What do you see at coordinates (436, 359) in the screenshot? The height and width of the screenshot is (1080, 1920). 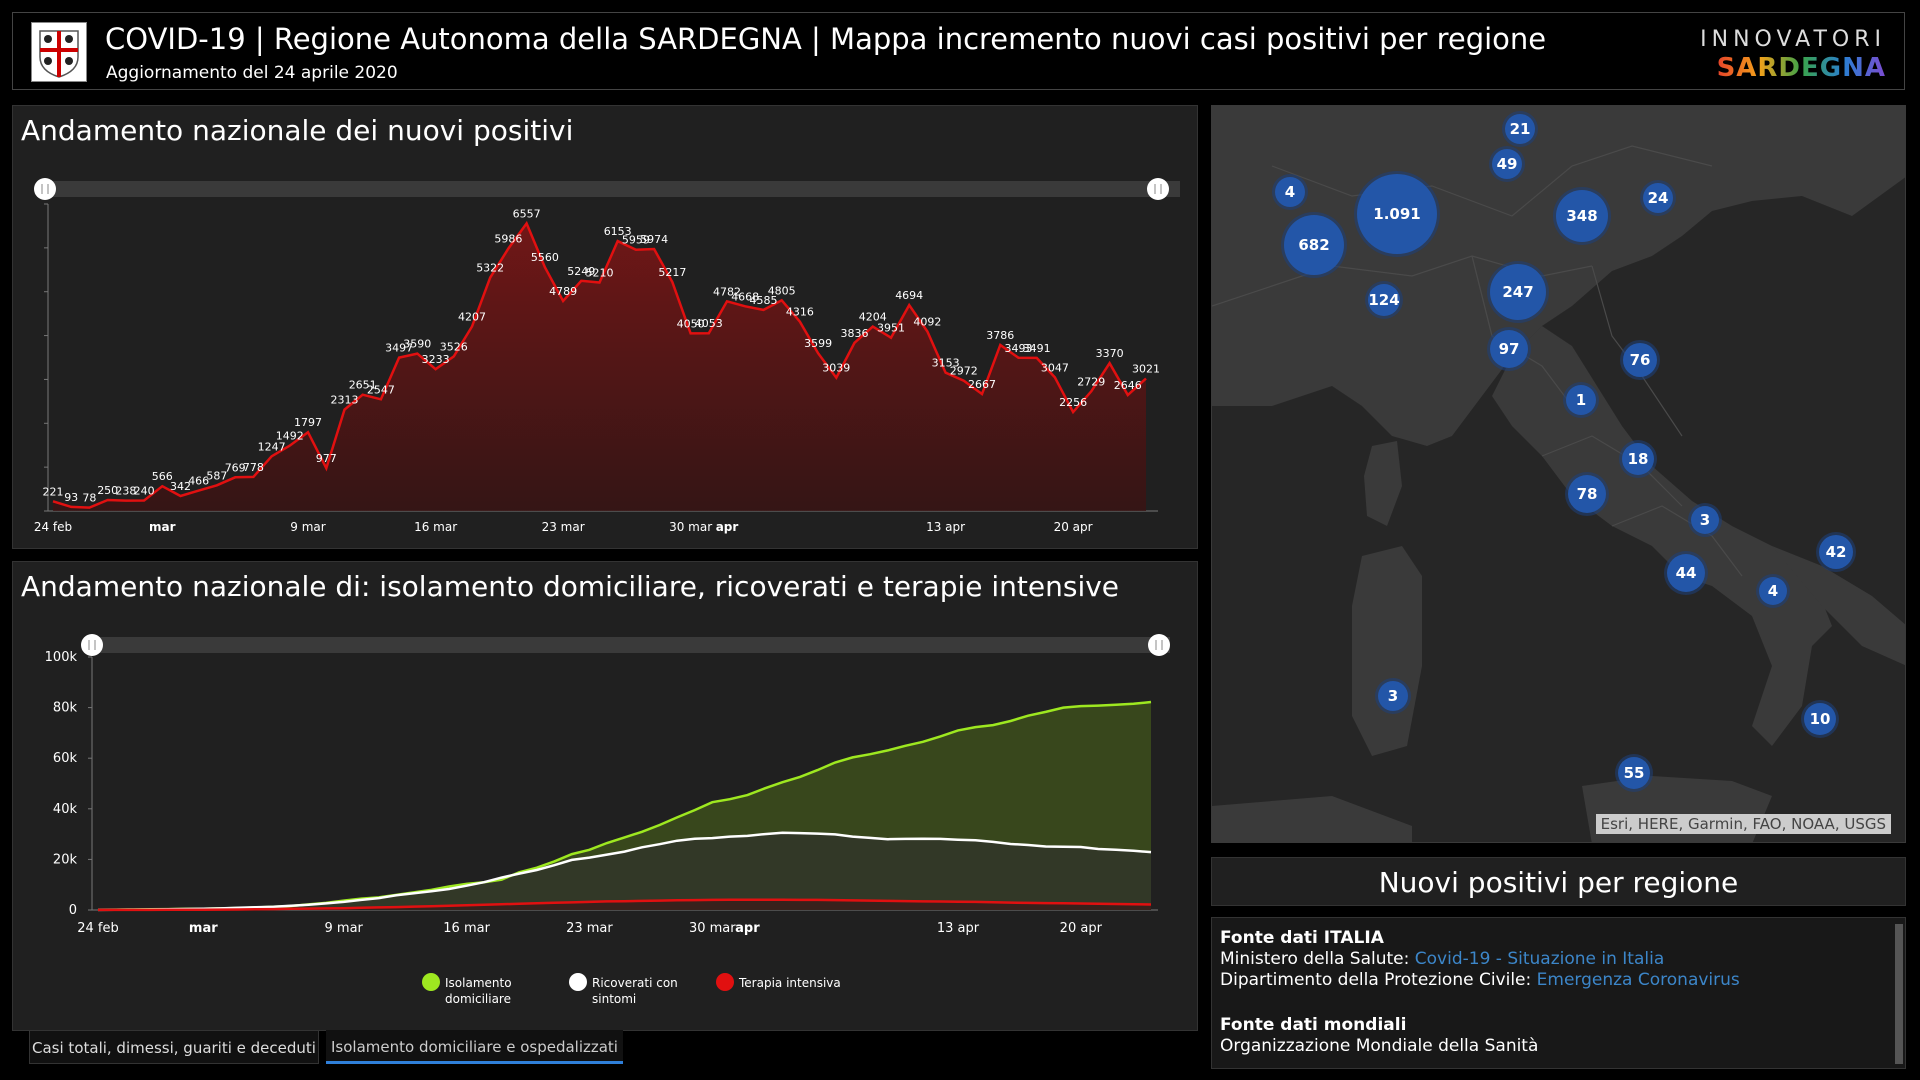 I see `chart1-data-label: 3233` at bounding box center [436, 359].